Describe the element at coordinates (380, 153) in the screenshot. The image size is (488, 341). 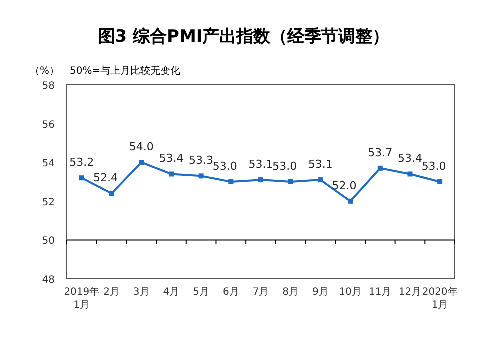
I see `data-label: 53.7` at that location.